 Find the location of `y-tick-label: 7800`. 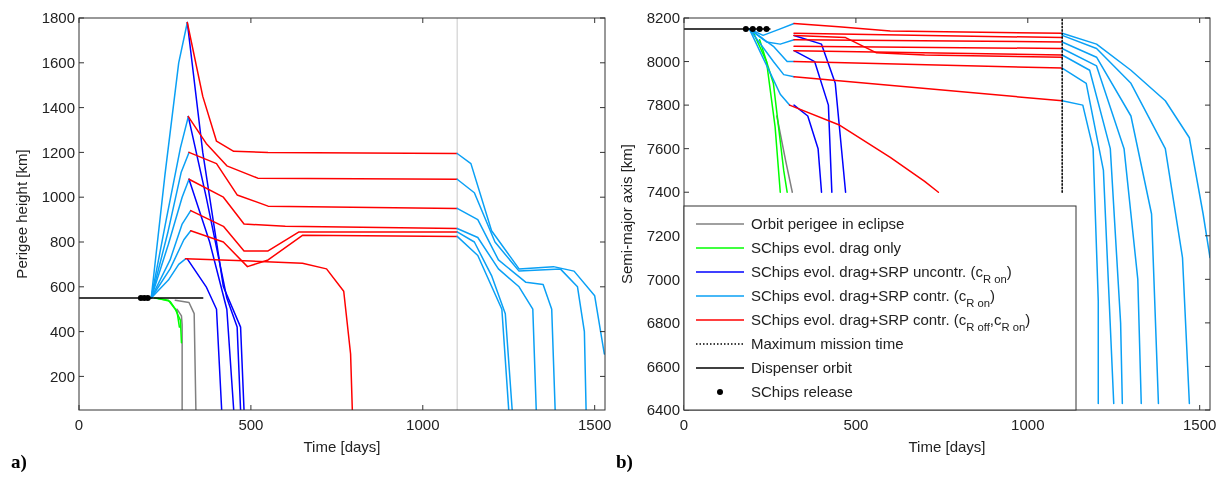

y-tick-label: 7800 is located at coordinates (663, 105).